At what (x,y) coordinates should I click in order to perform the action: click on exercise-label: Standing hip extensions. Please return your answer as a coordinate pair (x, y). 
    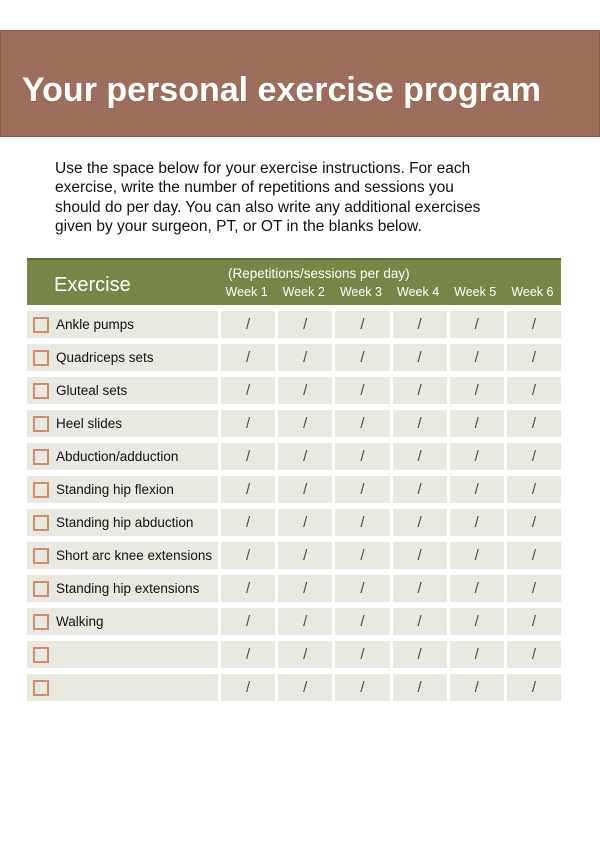
    Looking at the image, I should click on (128, 588).